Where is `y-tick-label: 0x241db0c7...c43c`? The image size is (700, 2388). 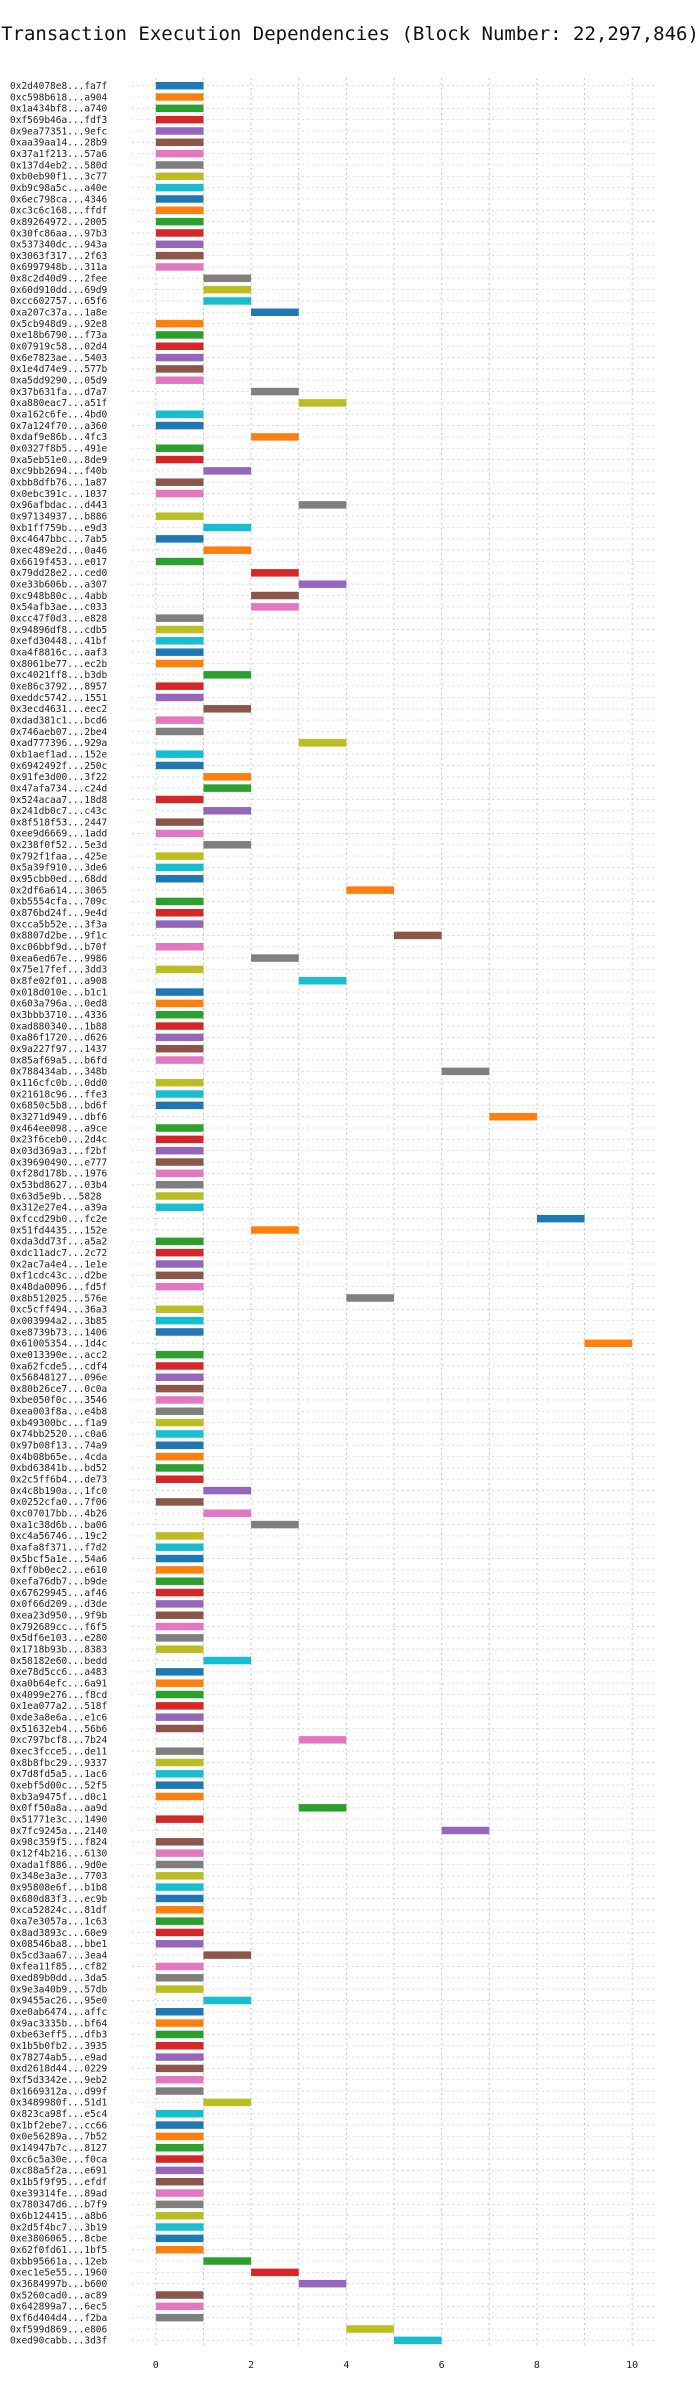 y-tick-label: 0x241db0c7...c43c is located at coordinates (58, 811).